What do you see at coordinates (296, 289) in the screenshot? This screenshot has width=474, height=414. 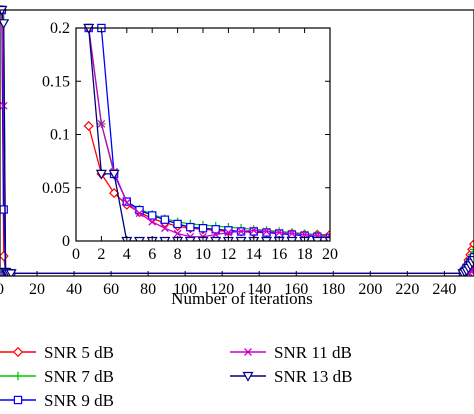 I see `x-tick-label: 160` at bounding box center [296, 289].